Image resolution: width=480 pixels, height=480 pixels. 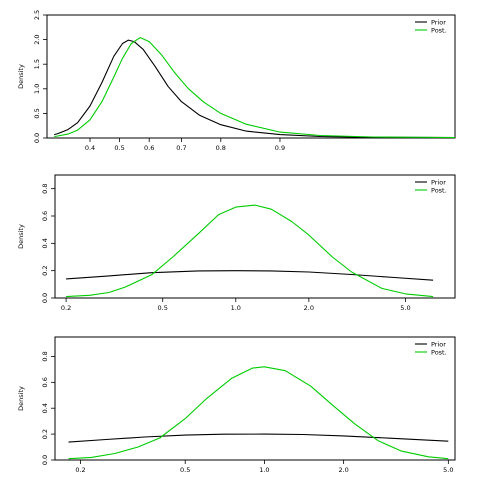 I want to click on x-tick-label: 0.6, so click(x=149, y=148).